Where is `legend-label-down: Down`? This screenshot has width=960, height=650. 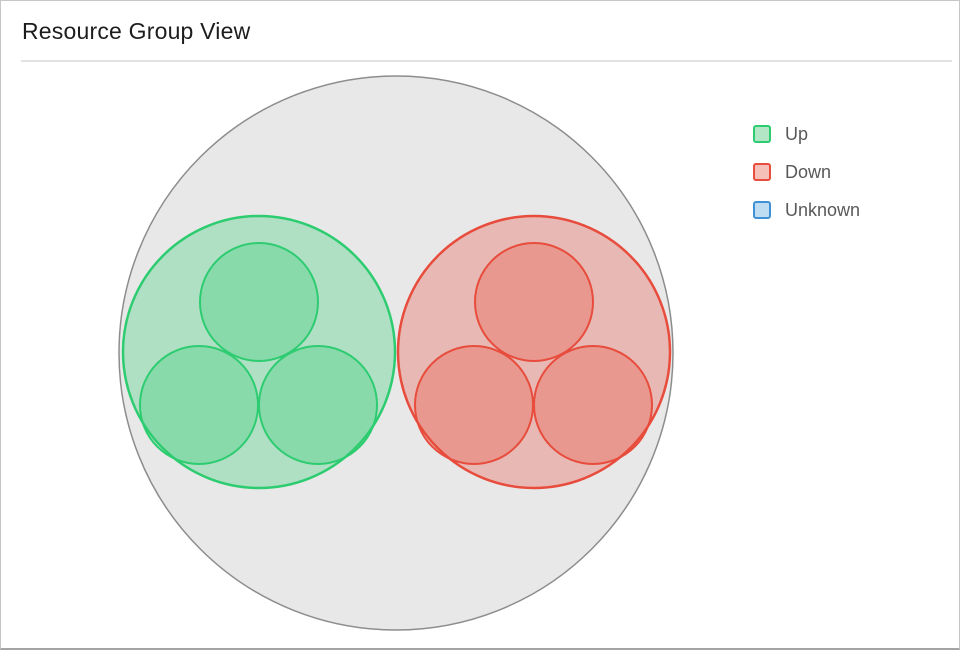
legend-label-down: Down is located at coordinates (808, 172).